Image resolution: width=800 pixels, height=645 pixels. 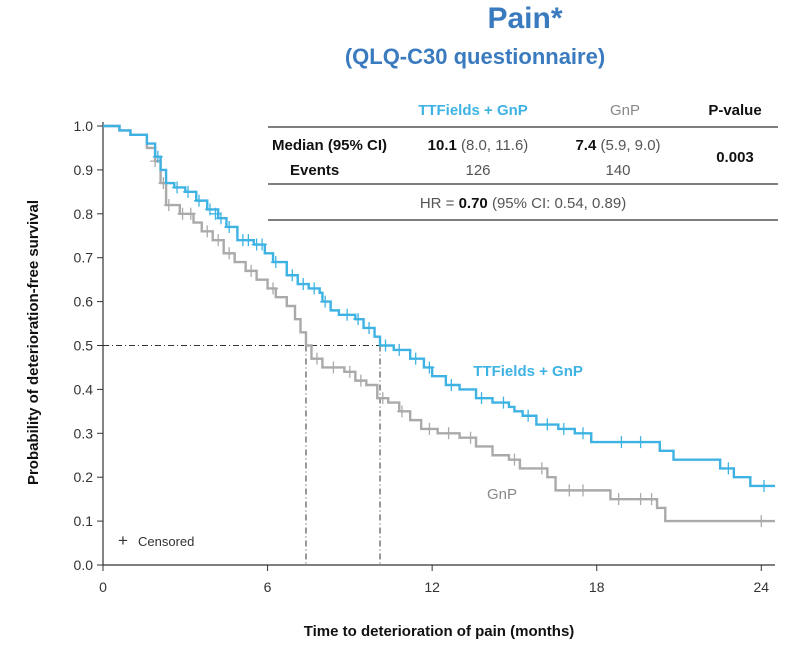 What do you see at coordinates (242, 455) in the screenshot?
I see `median-guides` at bounding box center [242, 455].